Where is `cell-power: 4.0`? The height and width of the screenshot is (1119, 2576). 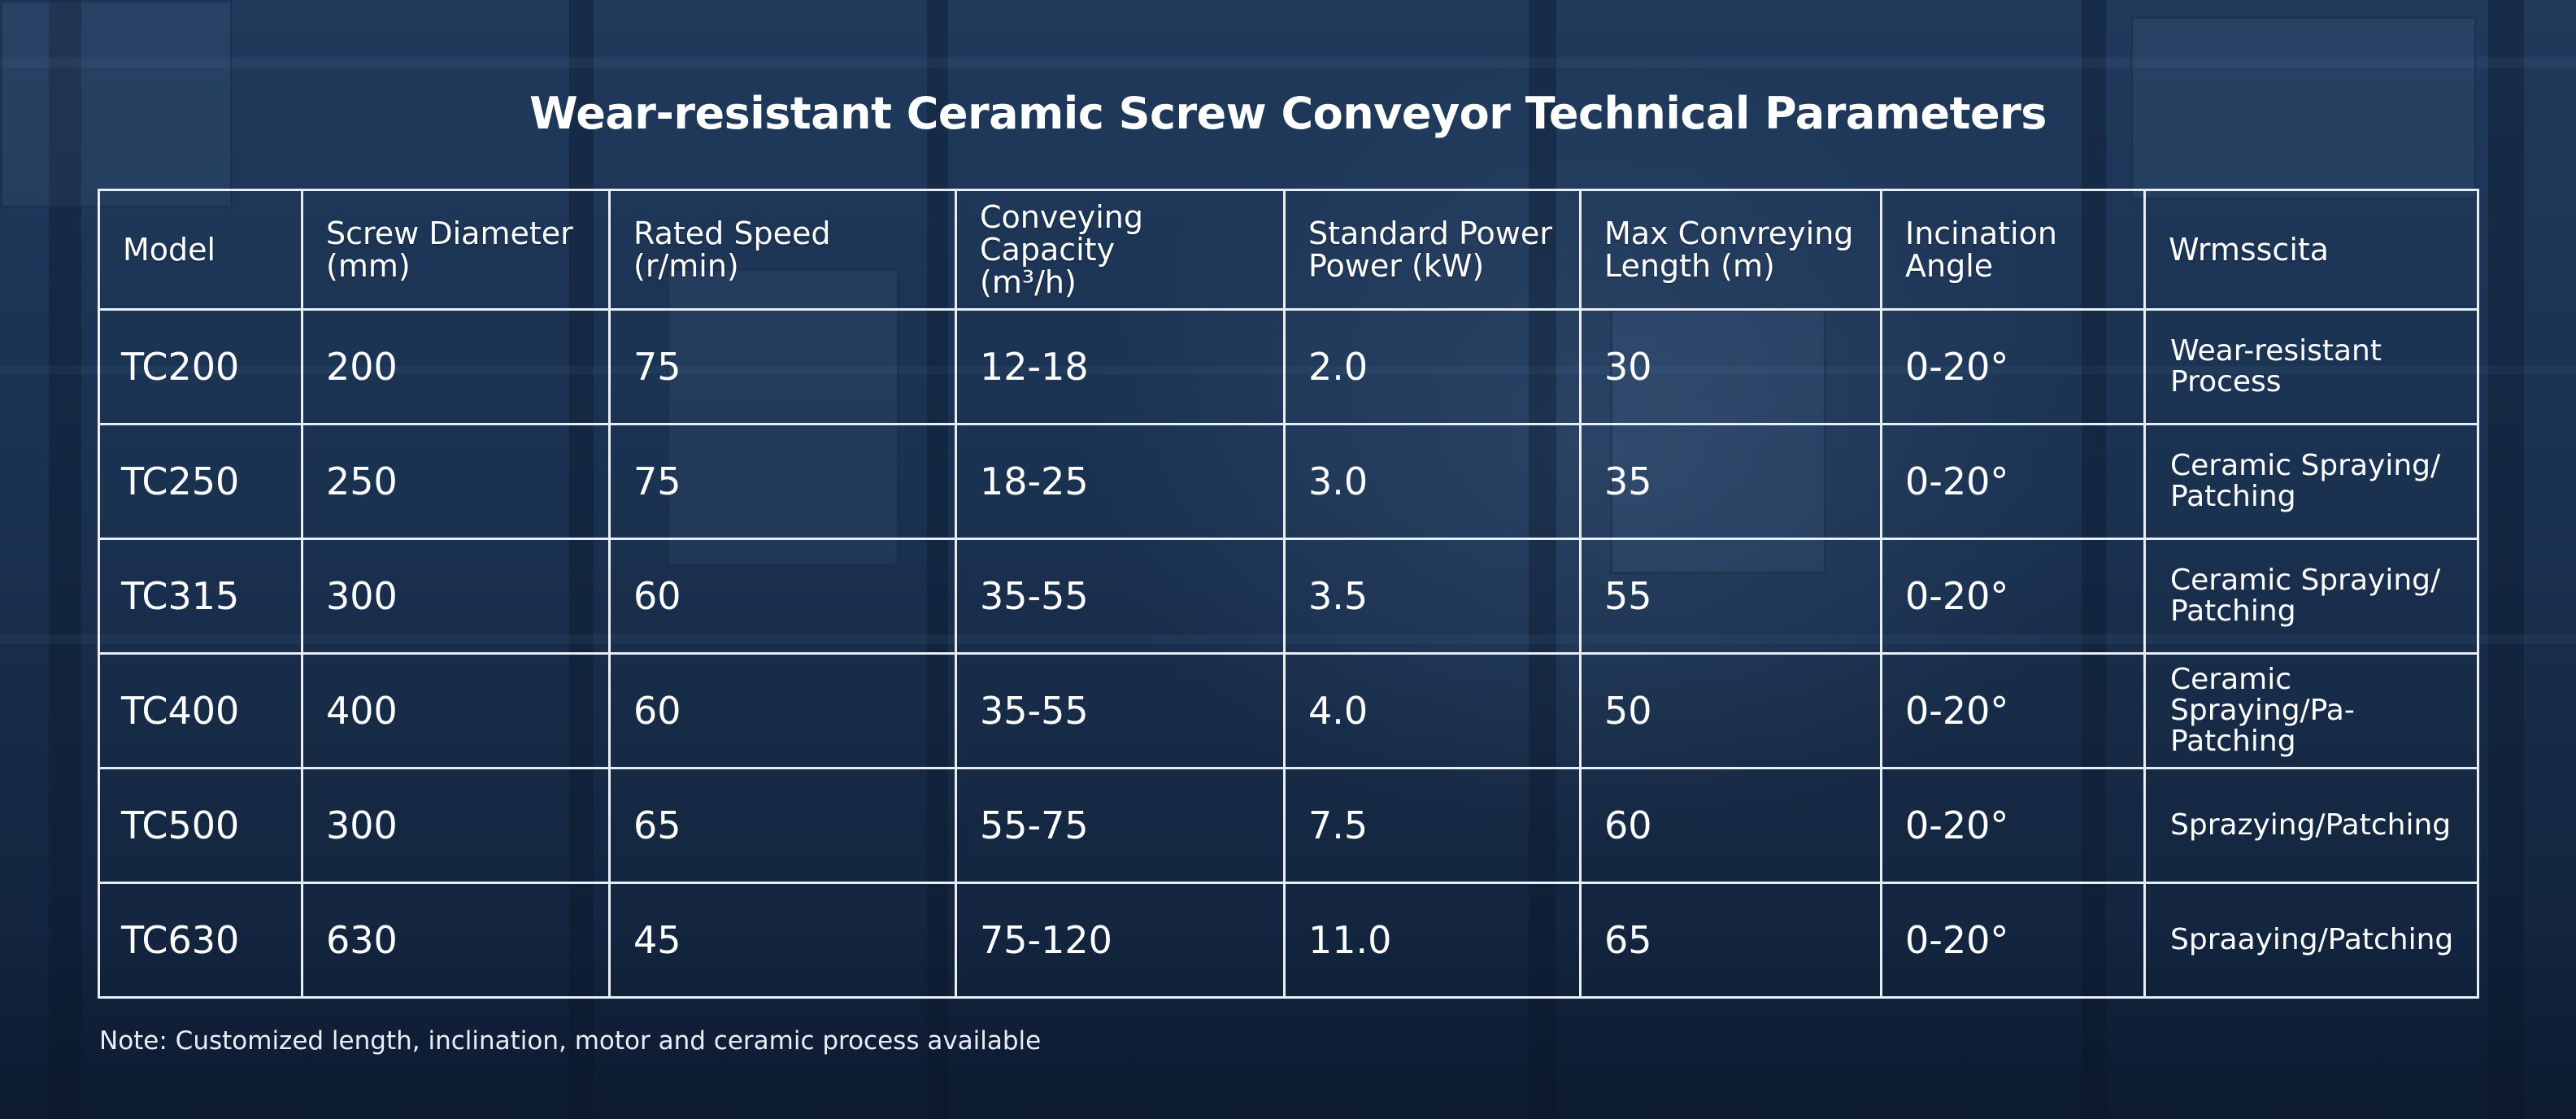
cell-power: 4.0 is located at coordinates (1433, 710).